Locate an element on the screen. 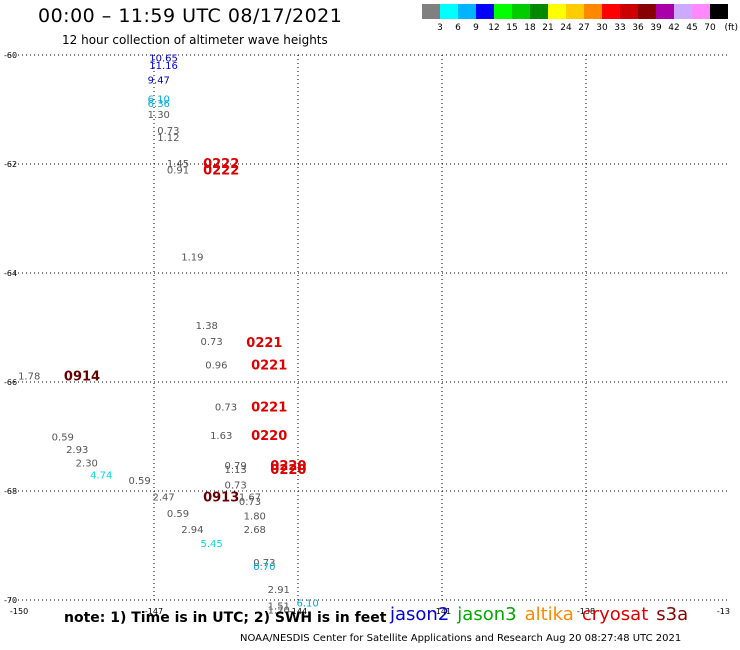 The height and width of the screenshot is (650, 740). legend-unit-label: (ft) is located at coordinates (731, 28).